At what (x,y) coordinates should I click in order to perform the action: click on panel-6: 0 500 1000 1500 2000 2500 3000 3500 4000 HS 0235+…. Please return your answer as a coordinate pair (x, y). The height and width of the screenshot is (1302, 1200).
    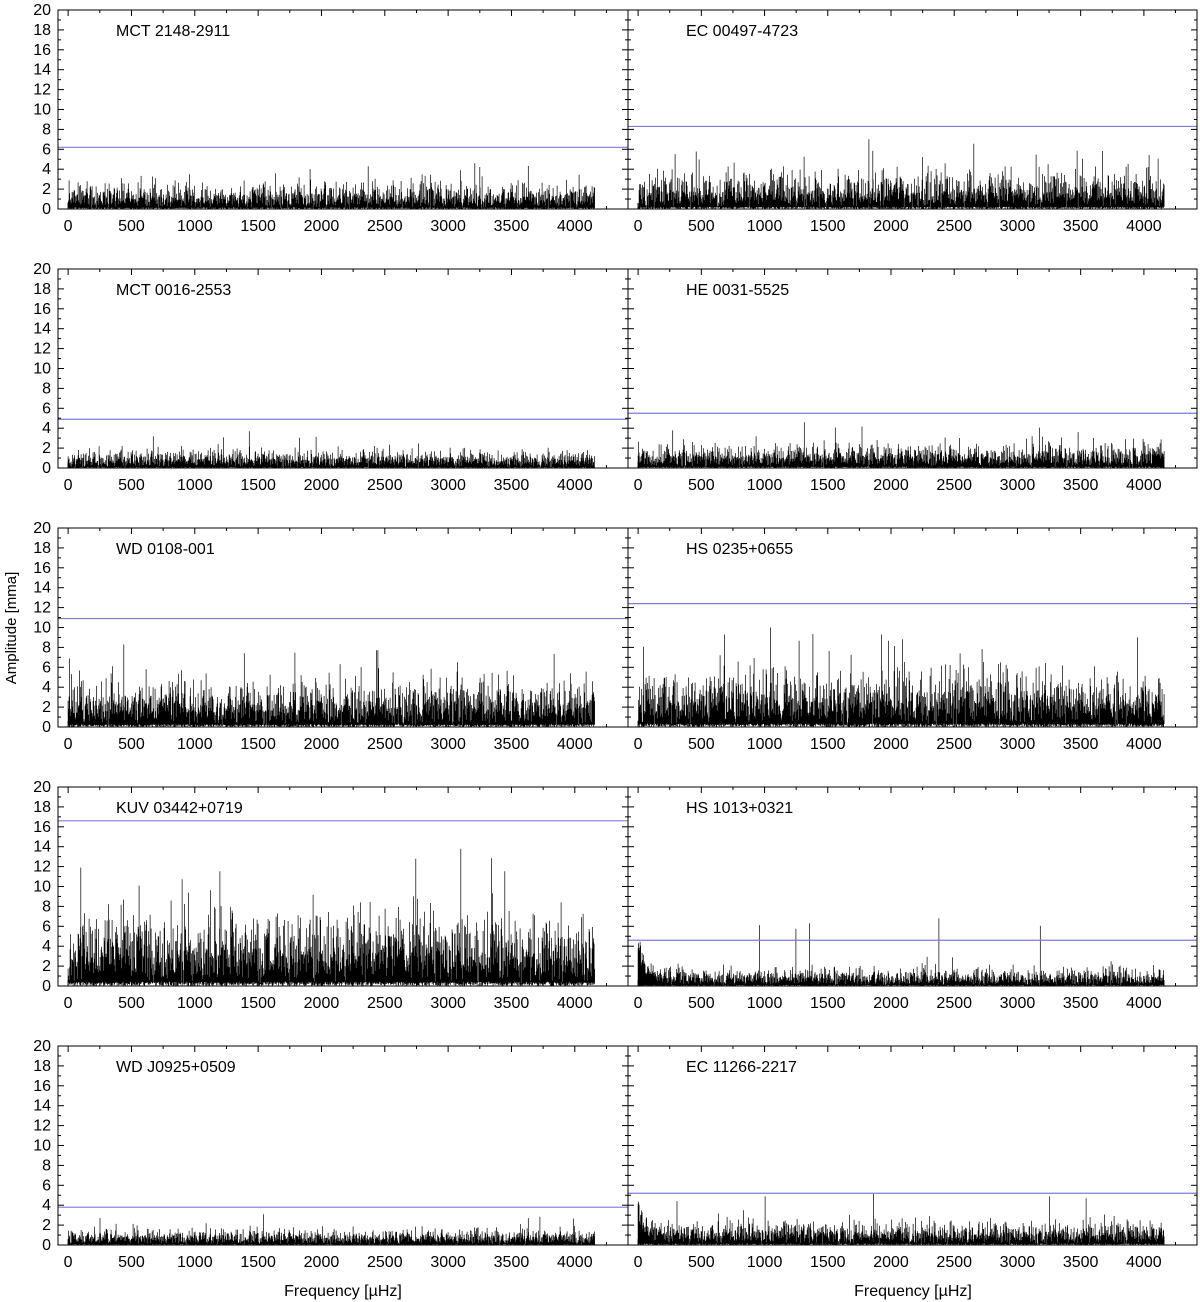
    Looking at the image, I should click on (912, 640).